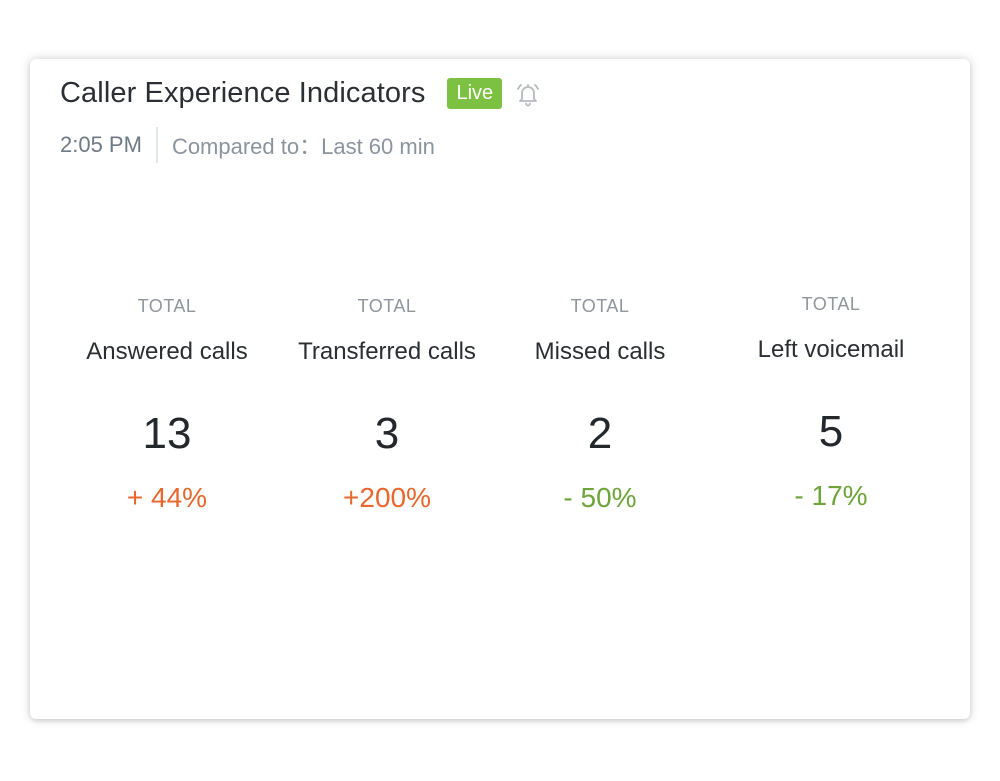 The width and height of the screenshot is (1000, 781). Describe the element at coordinates (387, 351) in the screenshot. I see `metric-label: Transferred calls` at that location.